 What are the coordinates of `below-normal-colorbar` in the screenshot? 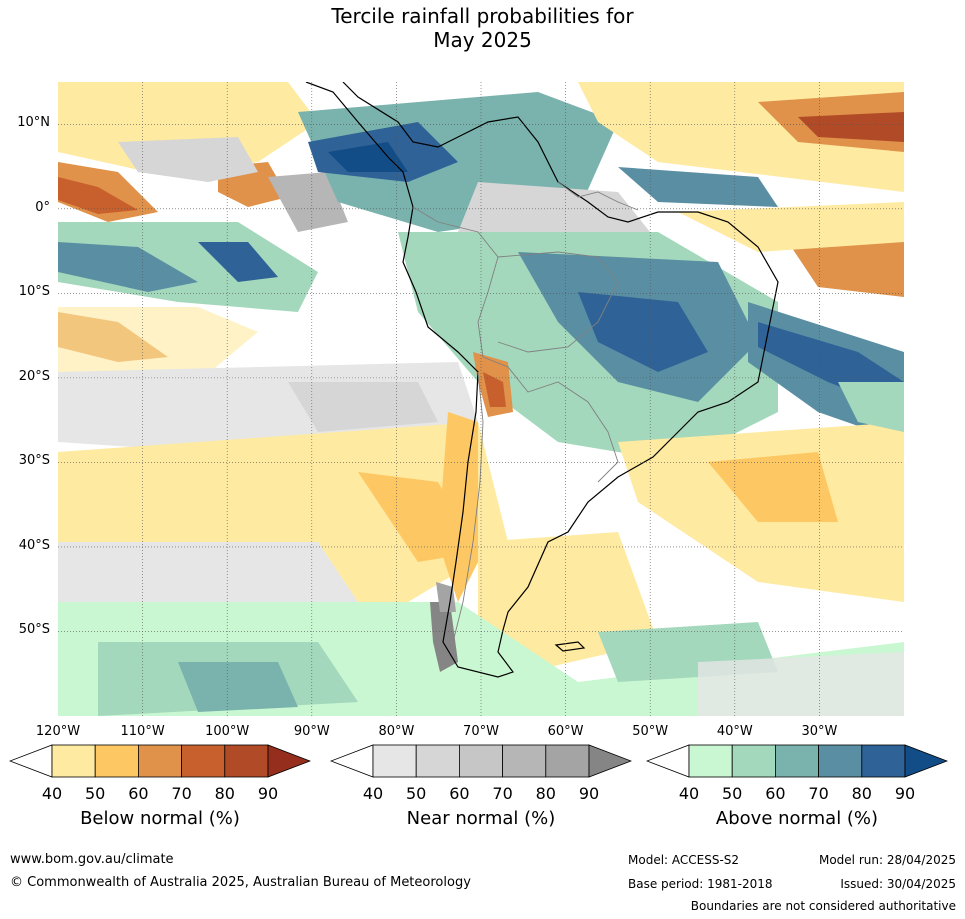 It's located at (160, 761).